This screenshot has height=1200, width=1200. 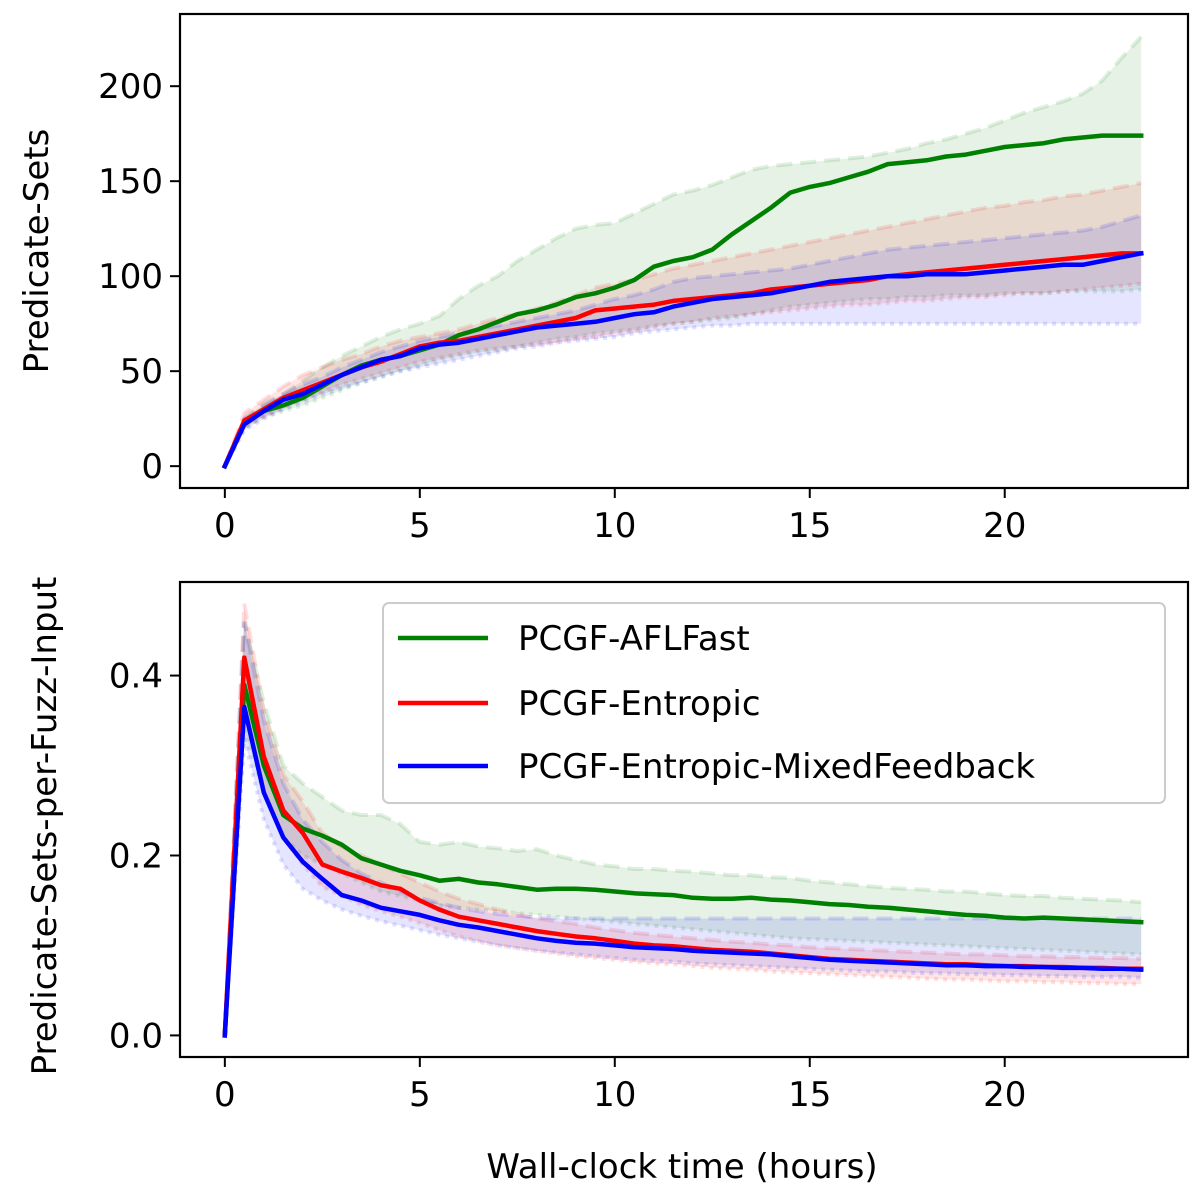 I want to click on top-lower-bound-entropic, so click(x=682, y=374).